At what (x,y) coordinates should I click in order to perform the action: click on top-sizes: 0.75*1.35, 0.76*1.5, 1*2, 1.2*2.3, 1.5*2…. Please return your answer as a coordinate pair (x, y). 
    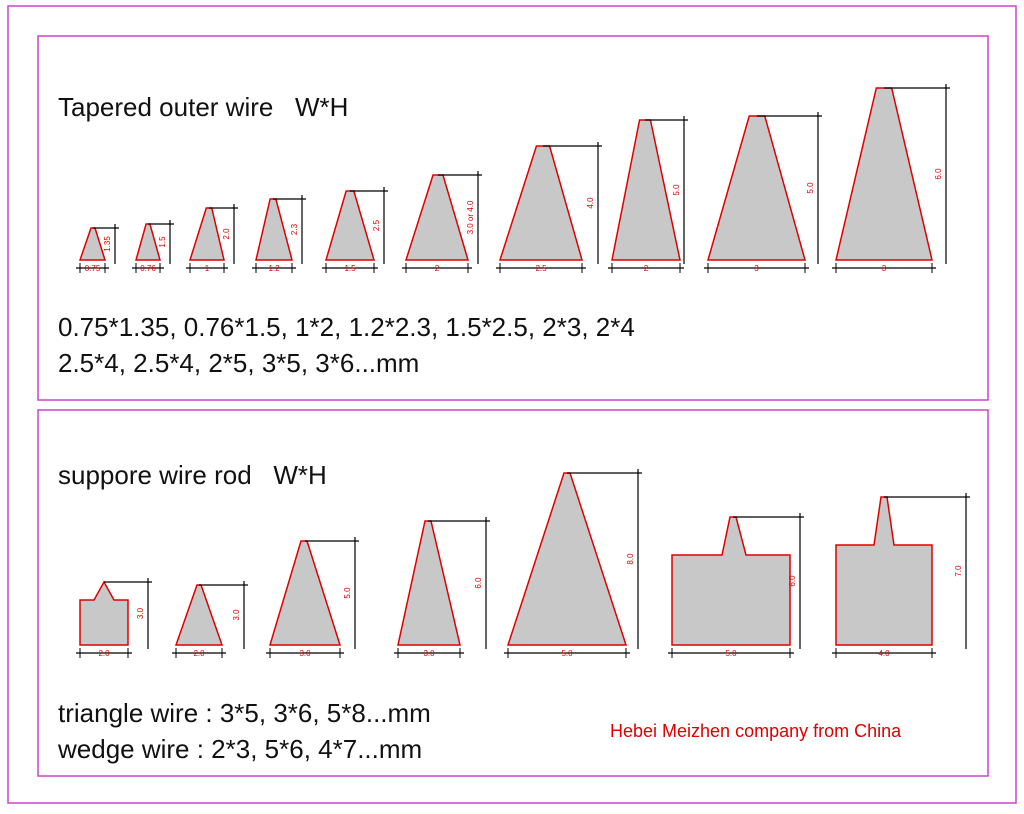
    Looking at the image, I should click on (346, 327).